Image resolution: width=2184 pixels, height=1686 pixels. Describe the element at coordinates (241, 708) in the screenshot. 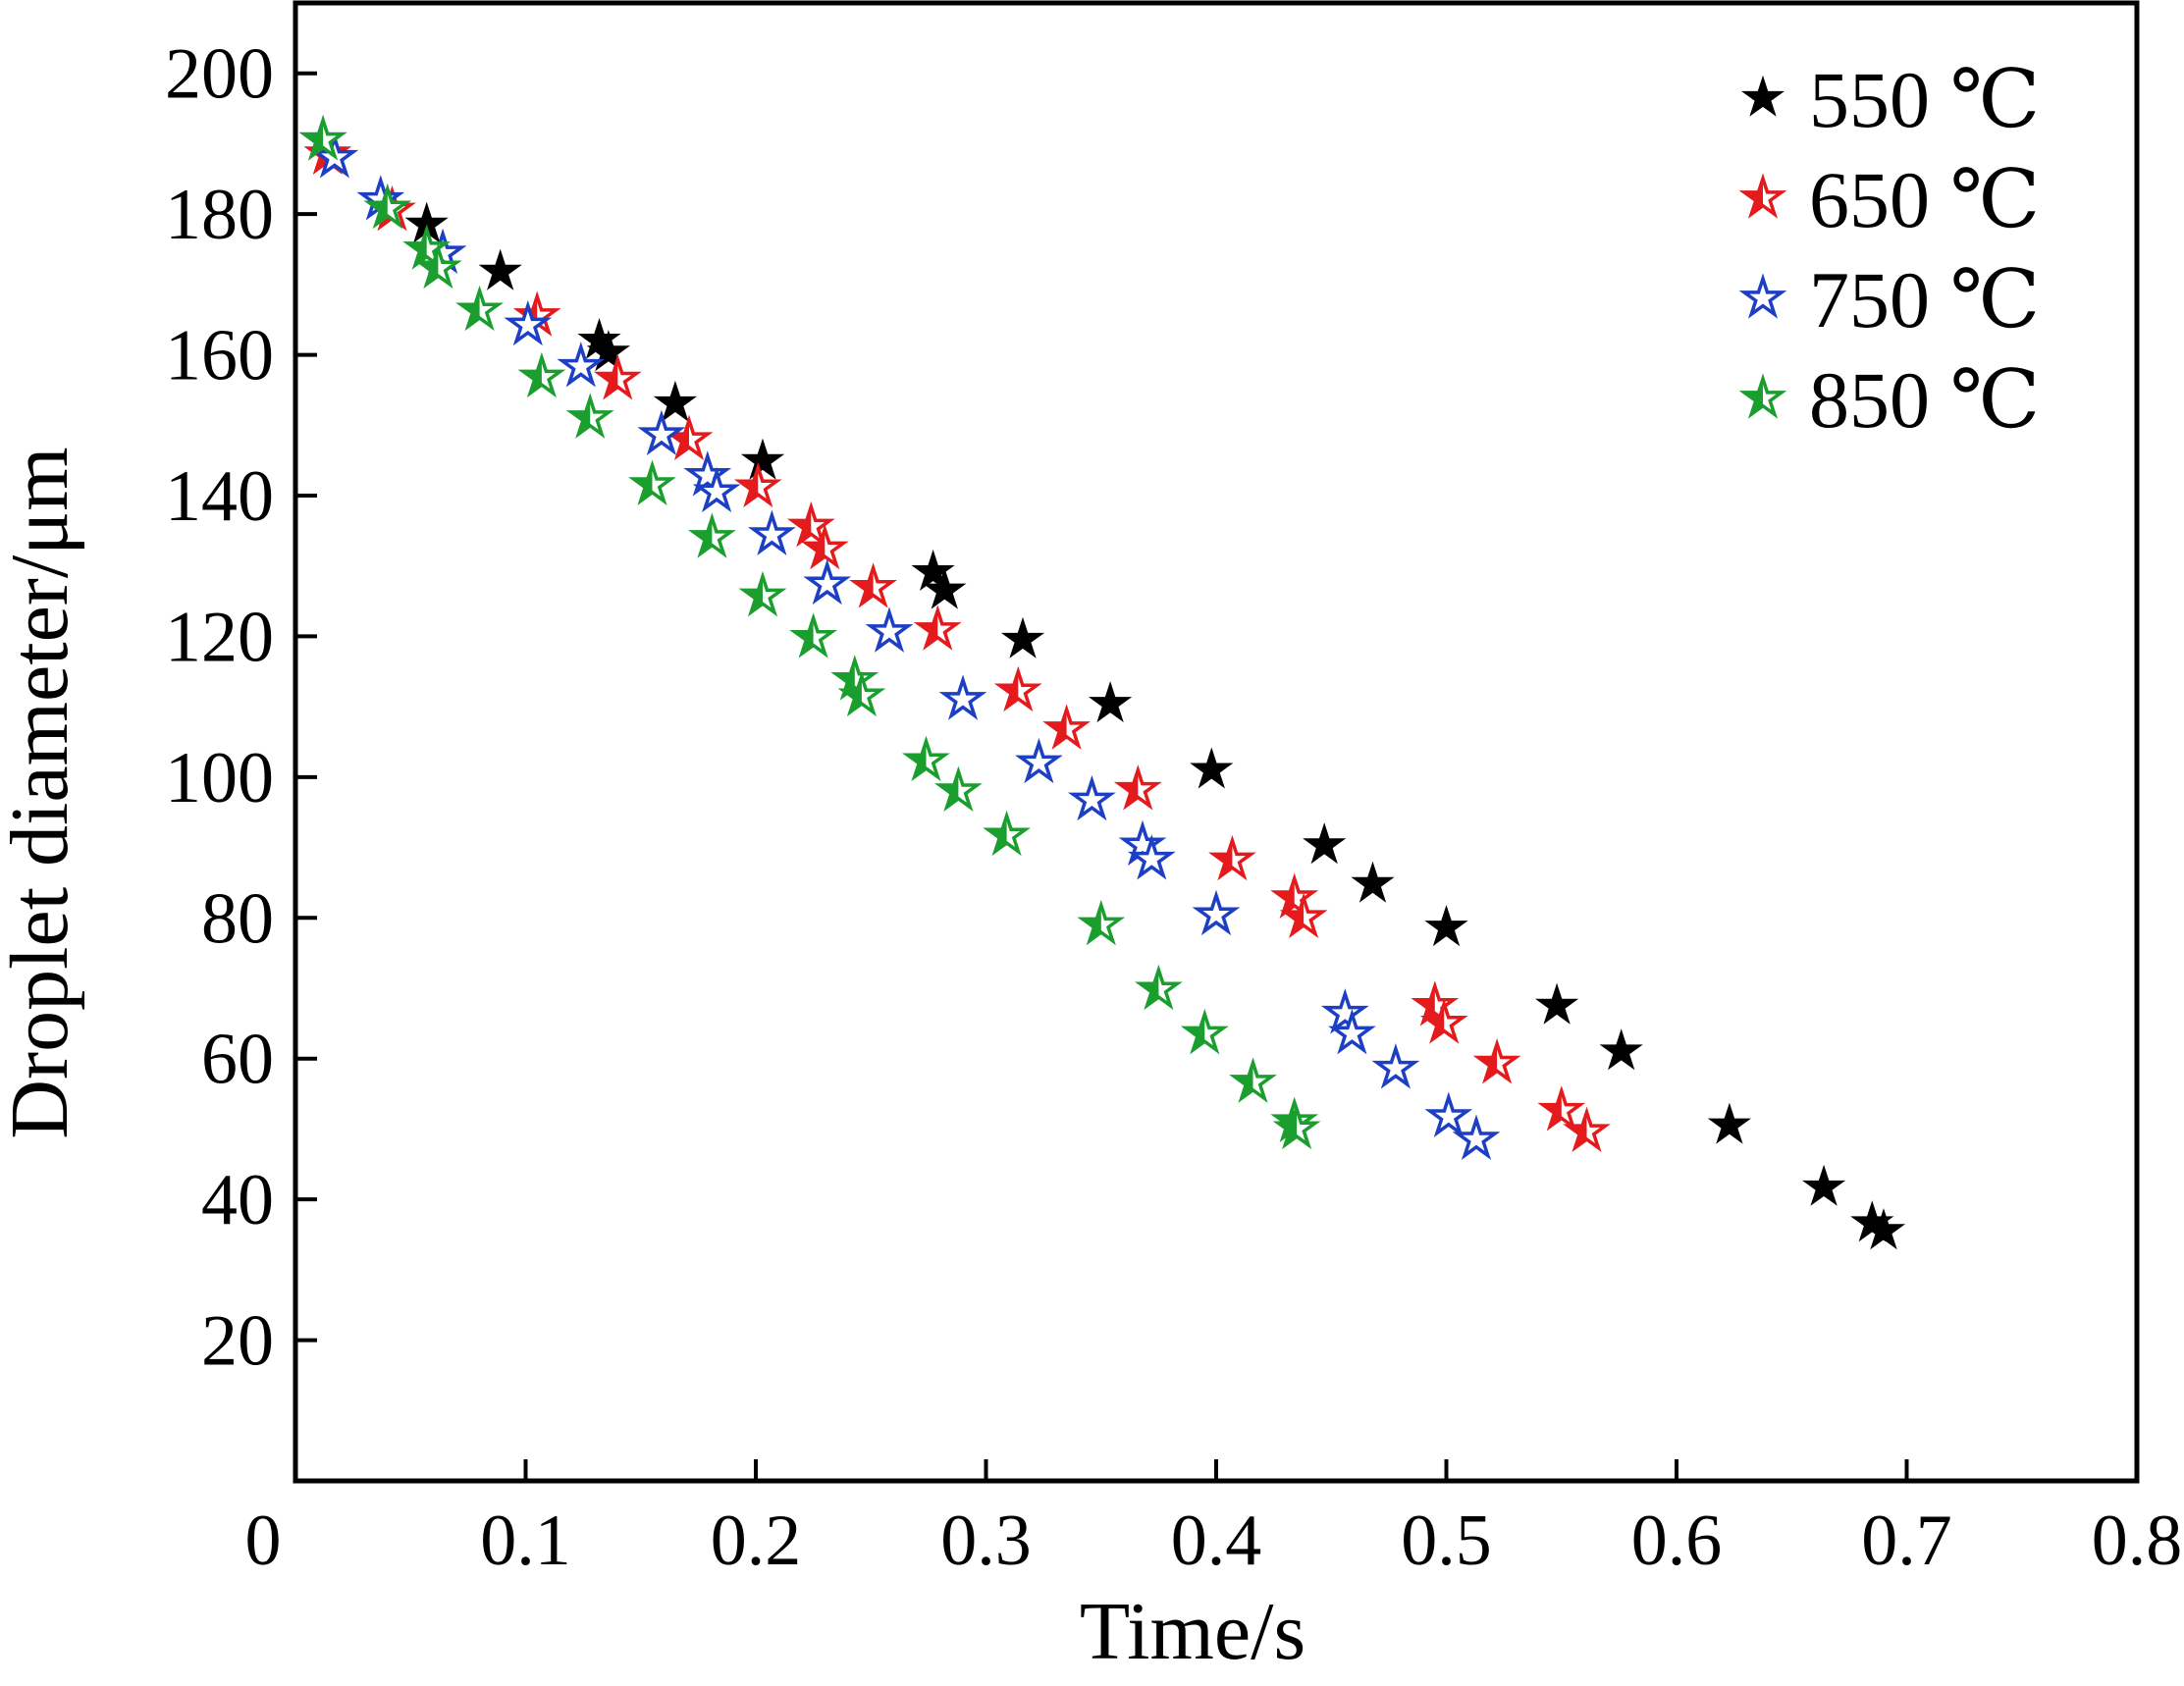

I see `y-axis: 20 40 60 80 100 120 140 160 180 200` at that location.